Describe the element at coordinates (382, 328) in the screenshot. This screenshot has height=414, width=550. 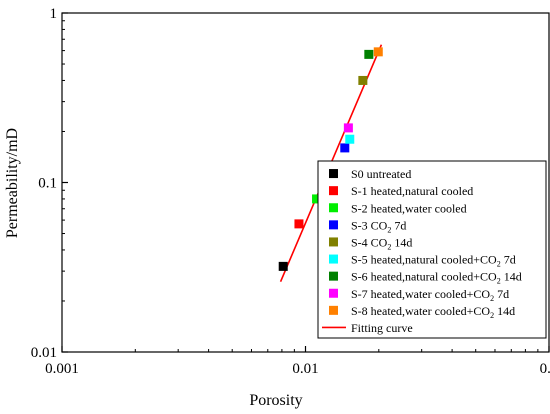
I see `legend-label-fit: Fitting curve` at that location.